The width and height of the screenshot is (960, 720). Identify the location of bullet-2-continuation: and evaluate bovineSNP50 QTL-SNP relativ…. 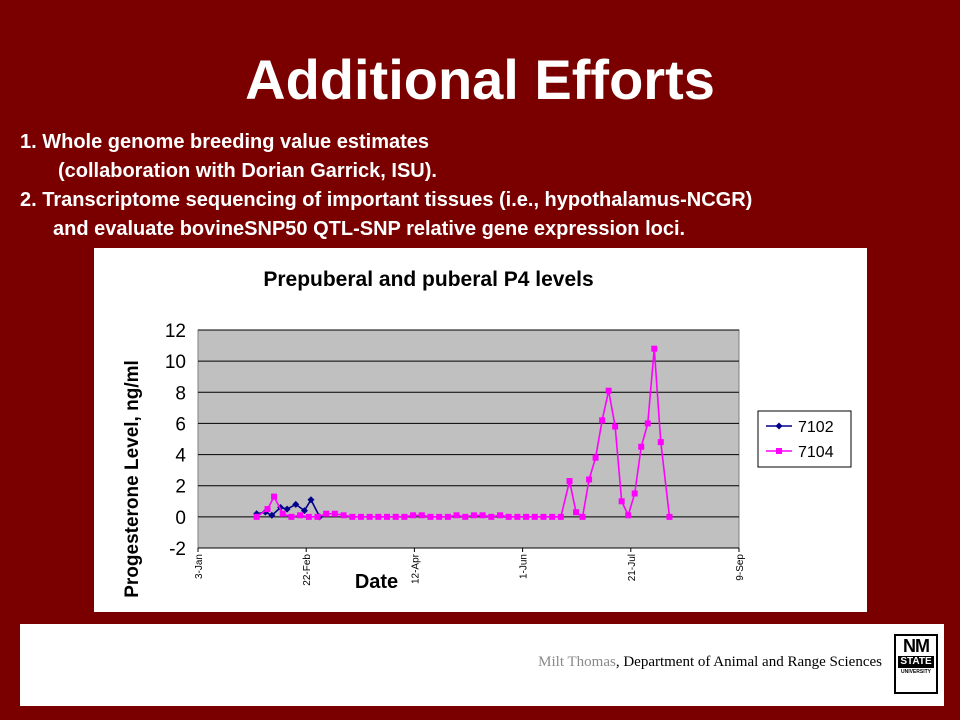
(369, 229).